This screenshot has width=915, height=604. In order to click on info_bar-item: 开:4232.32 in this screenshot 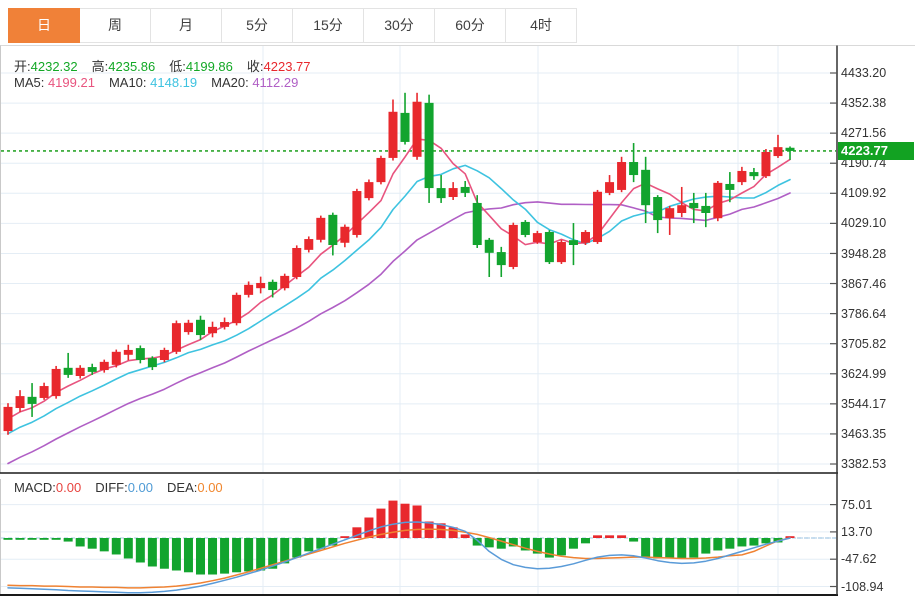, I will do `click(46, 66)`.